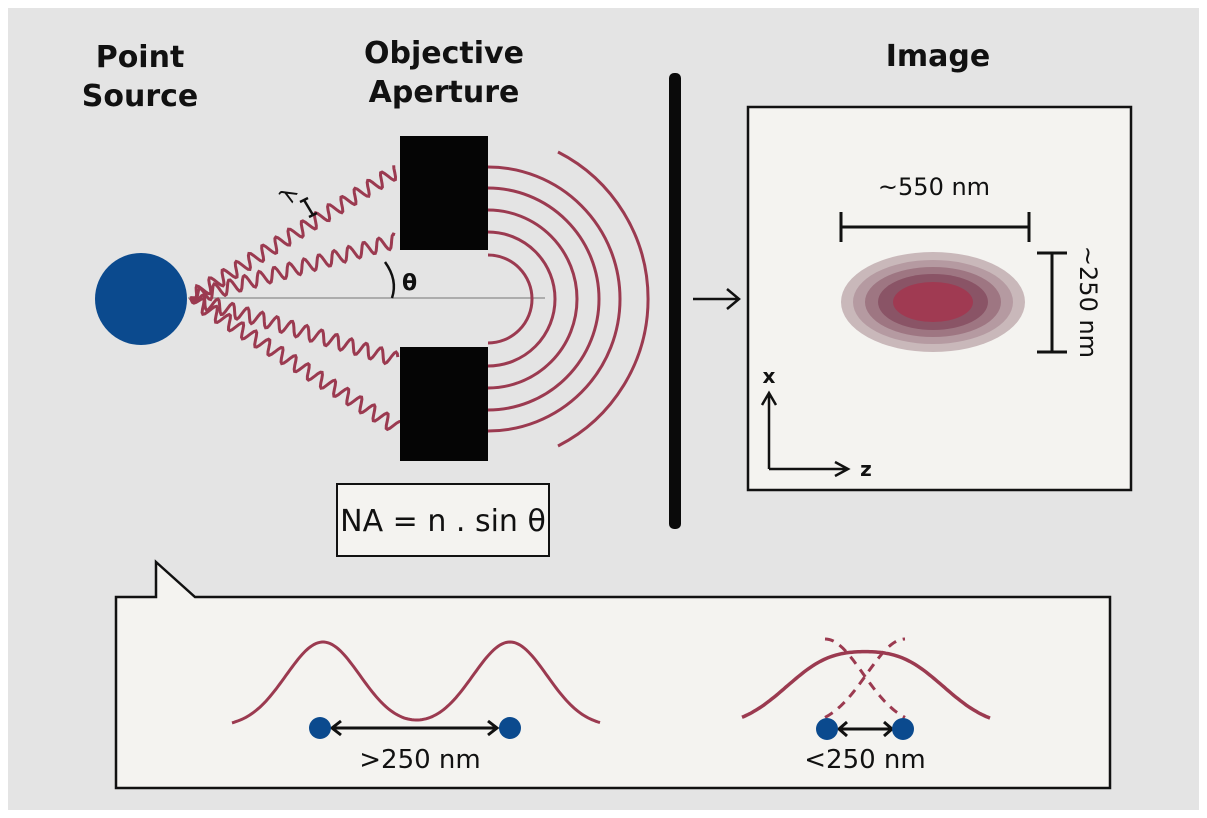 The image size is (1207, 818). Describe the element at coordinates (717, 299) in the screenshot. I see `arrow-to-image` at that location.